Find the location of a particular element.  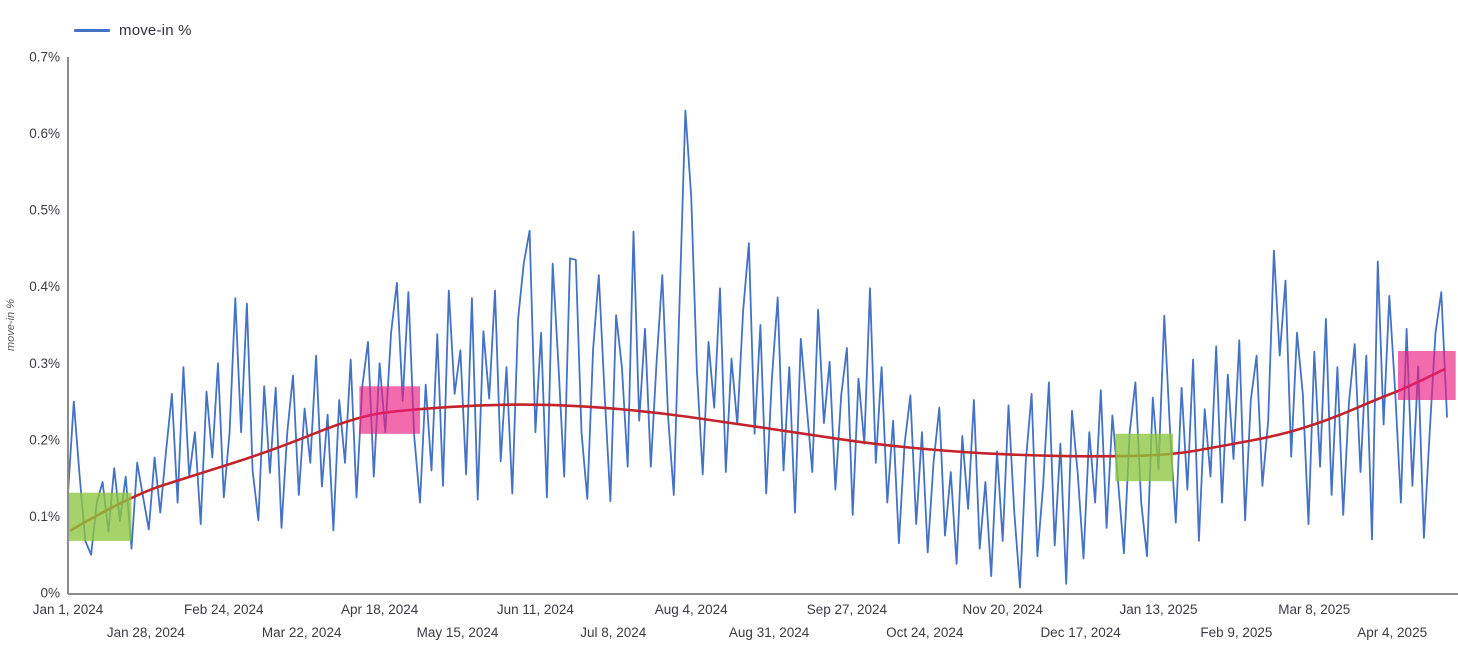

x-tick-label: Jan 1, 2024 is located at coordinates (68, 609).